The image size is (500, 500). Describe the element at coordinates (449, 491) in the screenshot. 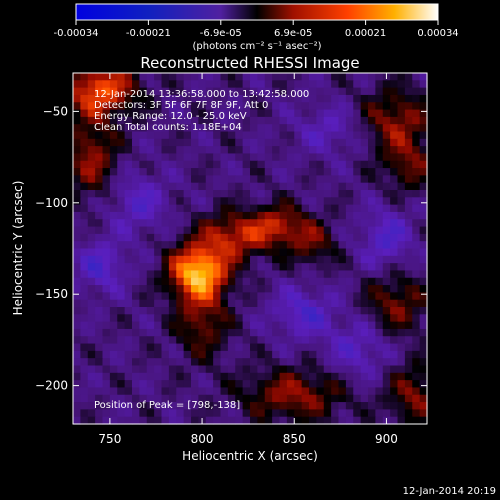

I see `footer-timestamp: 12-Jan-2014 20:19` at that location.